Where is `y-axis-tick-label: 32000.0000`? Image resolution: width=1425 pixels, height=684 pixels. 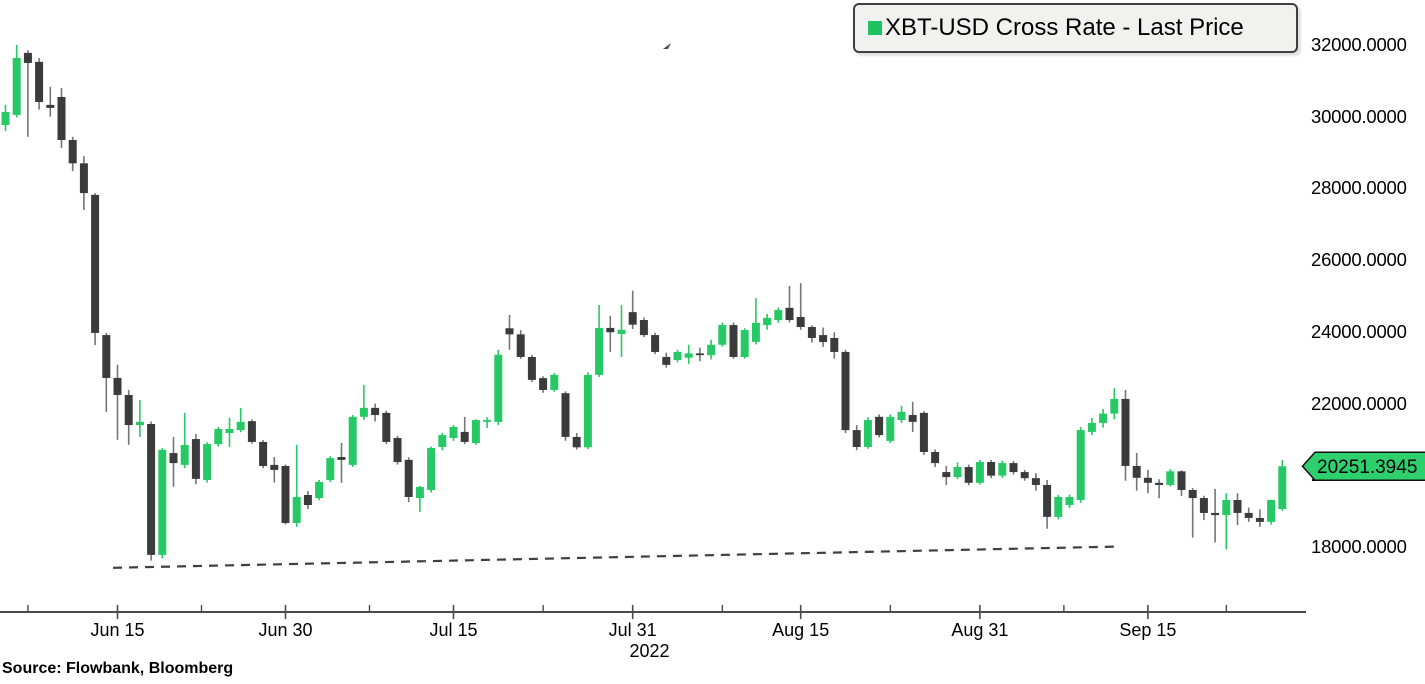
y-axis-tick-label: 32000.0000 is located at coordinates (1359, 44).